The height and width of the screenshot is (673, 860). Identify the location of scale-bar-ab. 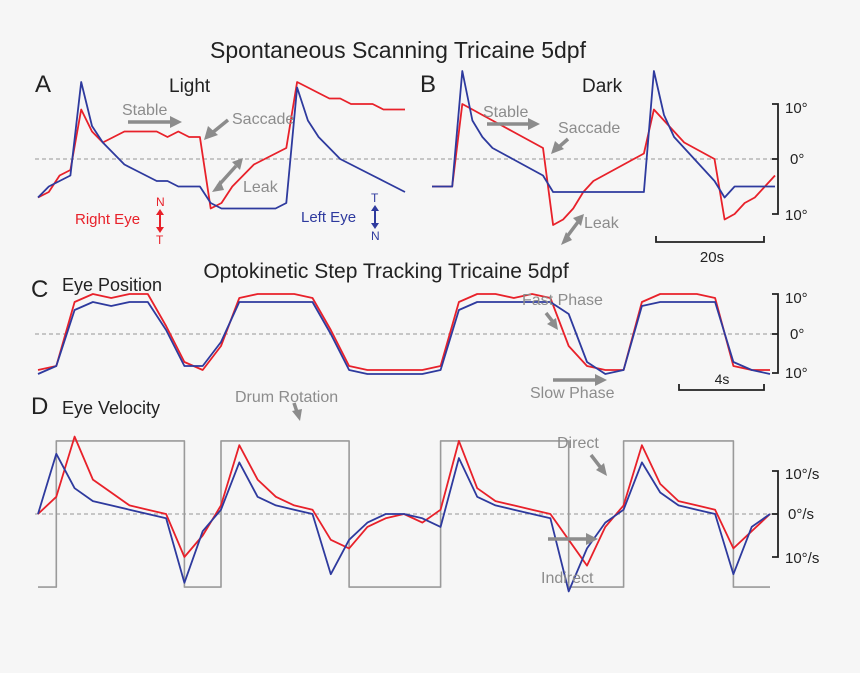
(775, 159).